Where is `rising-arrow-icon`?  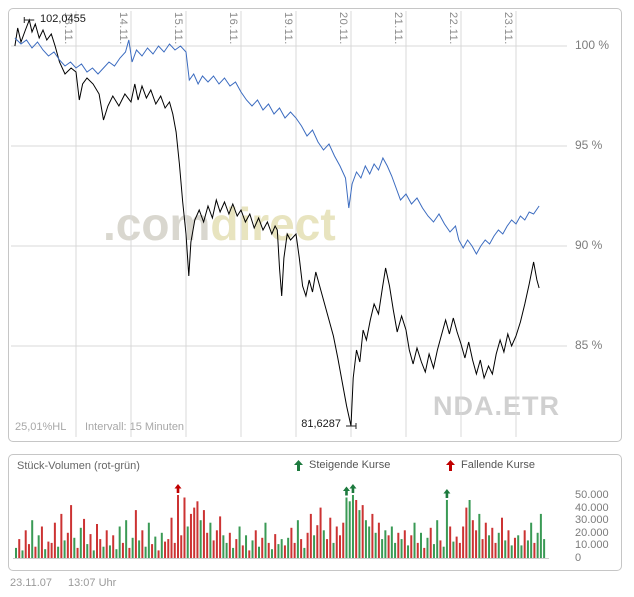
rising-arrow-icon is located at coordinates (298, 465).